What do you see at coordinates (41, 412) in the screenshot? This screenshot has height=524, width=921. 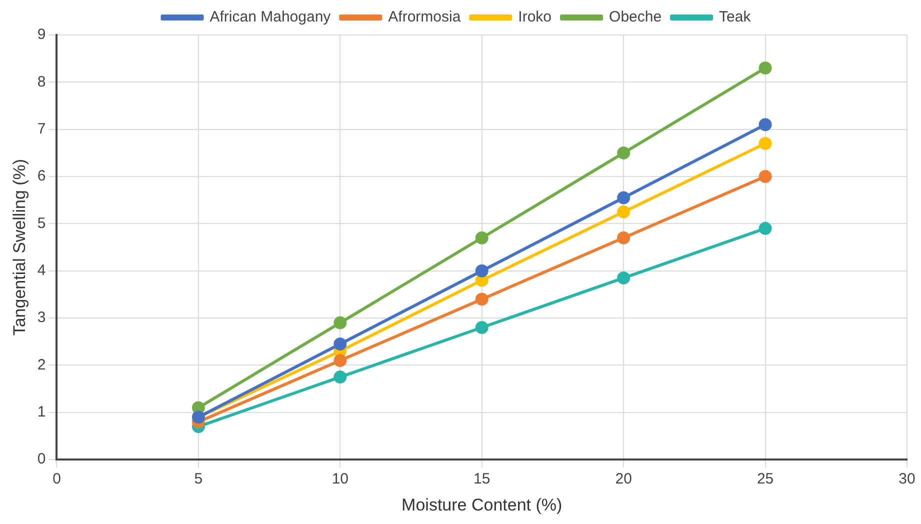 I see `y-tick-label: 1` at bounding box center [41, 412].